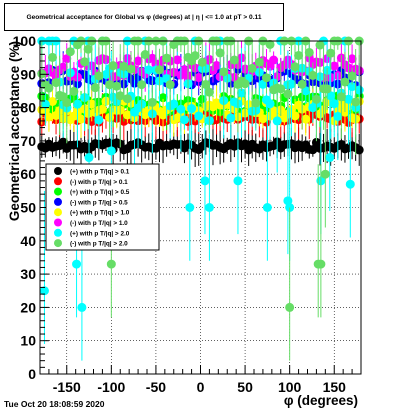 Image resolution: width=400 pixels, height=414 pixels. Describe the element at coordinates (335, 387) in the screenshot. I see `x-tick-label: 150` at that location.